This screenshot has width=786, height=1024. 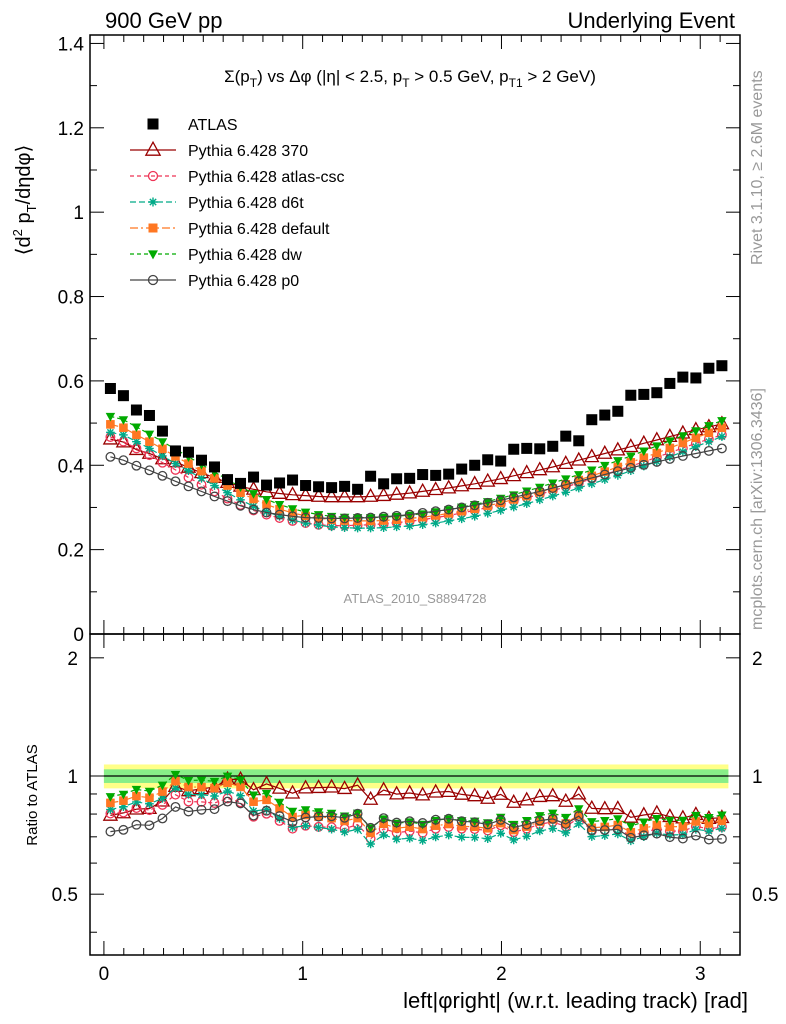 What do you see at coordinates (416, 776) in the screenshot?
I see `reference-band` at bounding box center [416, 776].